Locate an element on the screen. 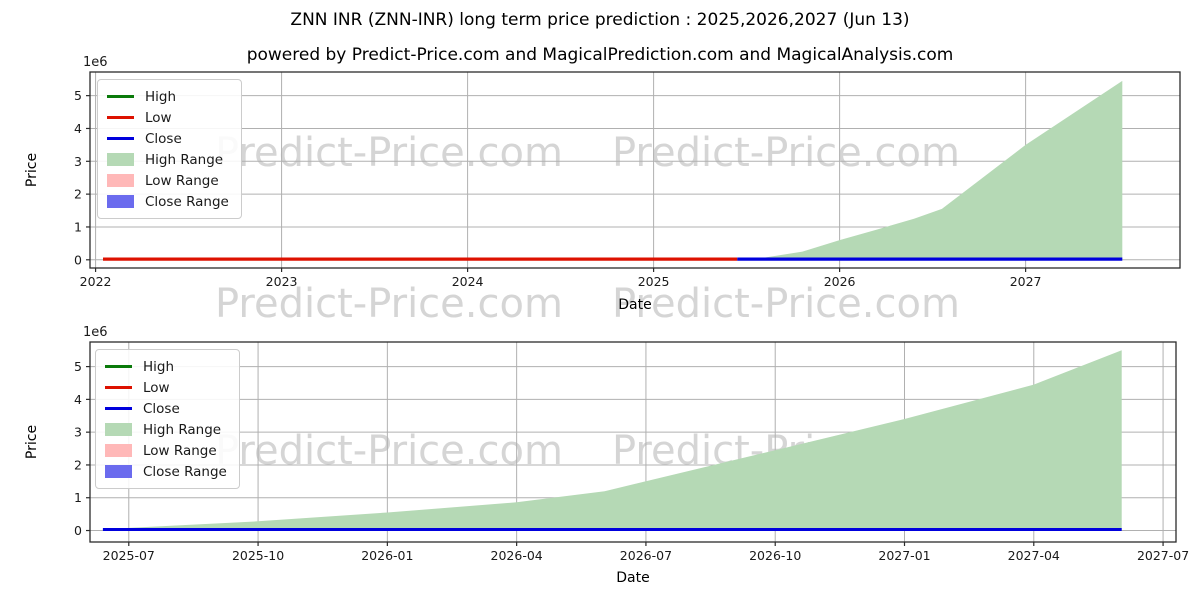 The width and height of the screenshot is (1200, 600). x-tick-label: 2026-10 is located at coordinates (775, 555).